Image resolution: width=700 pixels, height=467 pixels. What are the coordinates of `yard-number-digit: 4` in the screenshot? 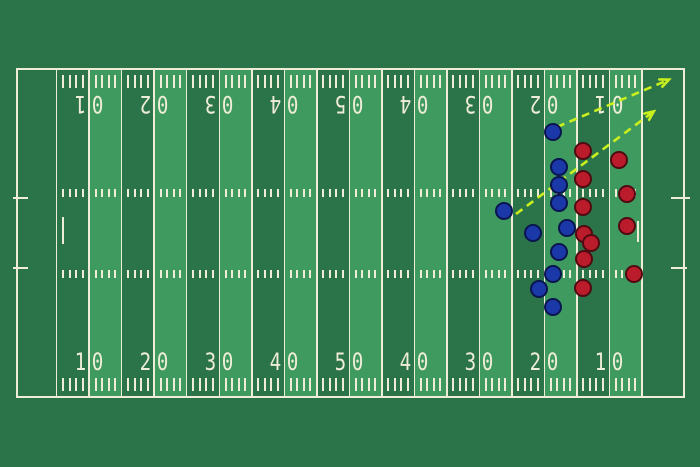 It's located at (405, 362).